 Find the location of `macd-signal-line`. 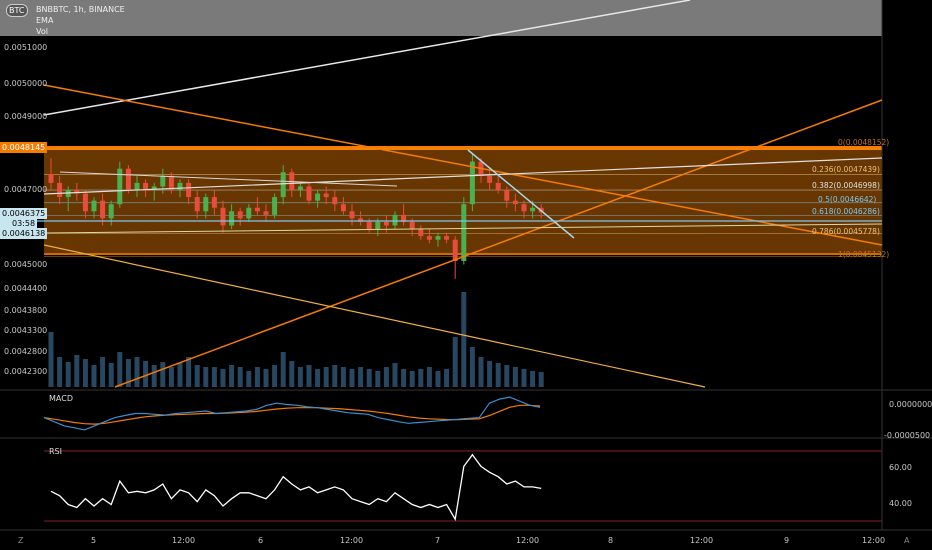

macd-signal-line is located at coordinates (292, 414).